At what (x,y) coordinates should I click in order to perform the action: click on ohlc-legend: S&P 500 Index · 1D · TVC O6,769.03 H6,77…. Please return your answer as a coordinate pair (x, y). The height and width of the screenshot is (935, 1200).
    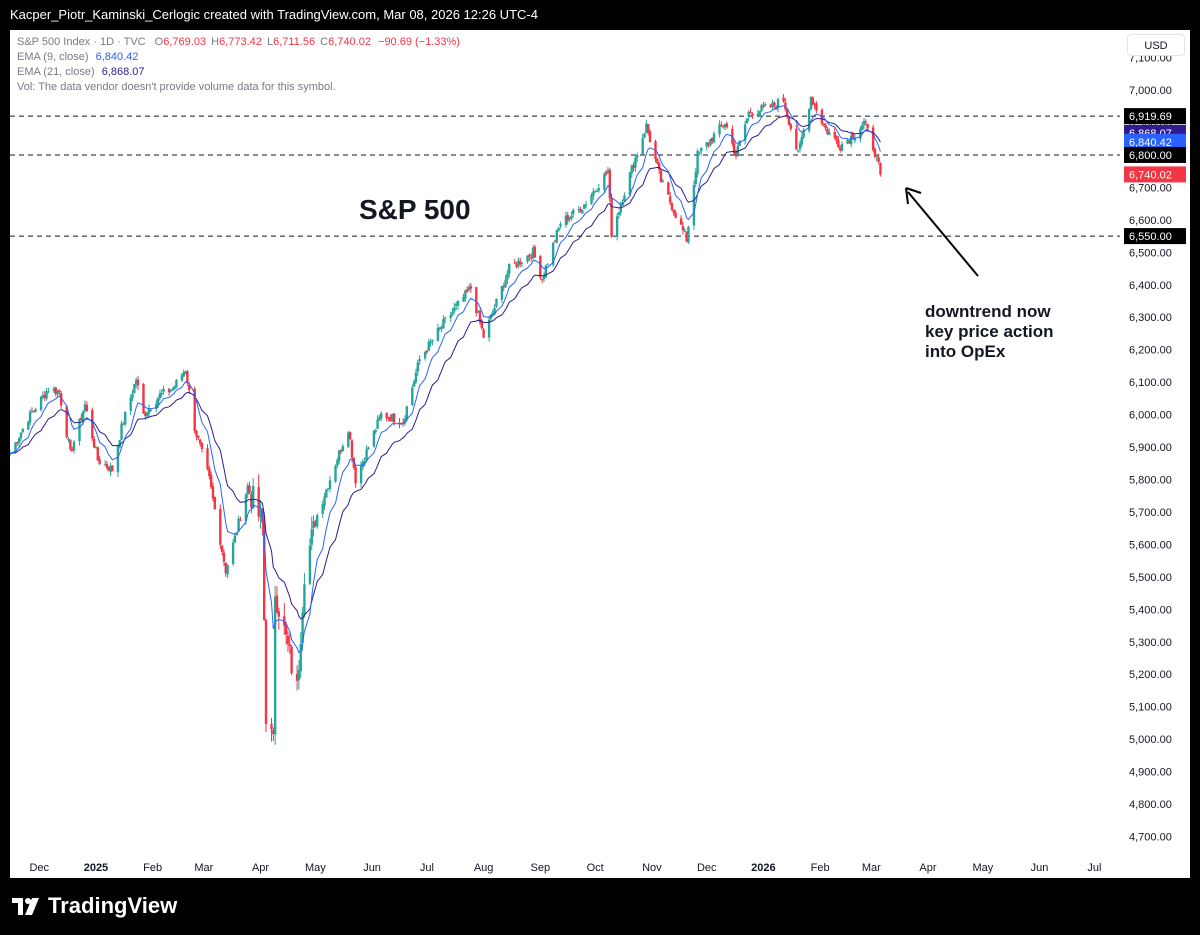
    Looking at the image, I should click on (238, 42).